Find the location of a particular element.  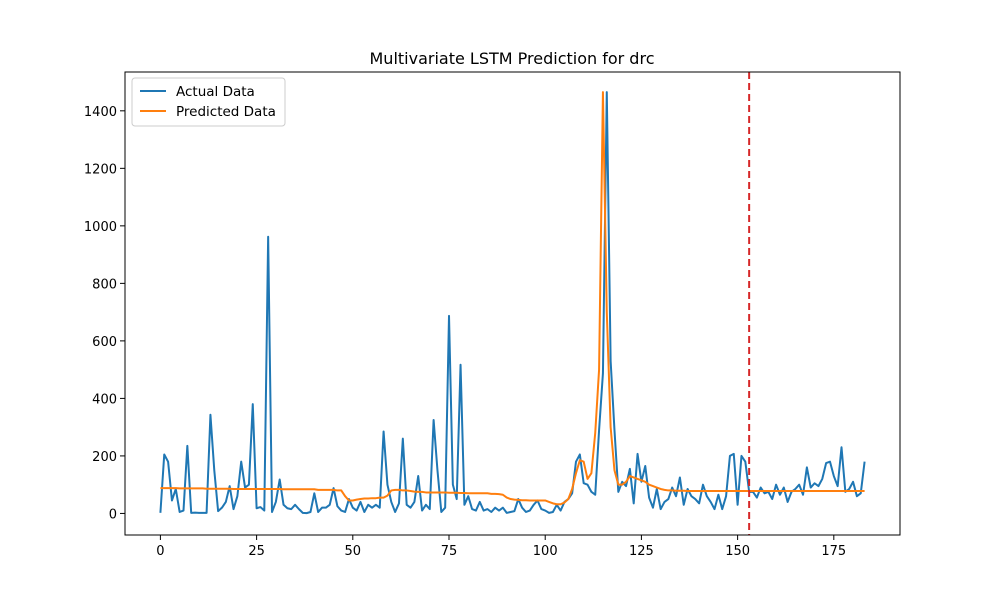

y-tick-label: 400 is located at coordinates (104, 399).